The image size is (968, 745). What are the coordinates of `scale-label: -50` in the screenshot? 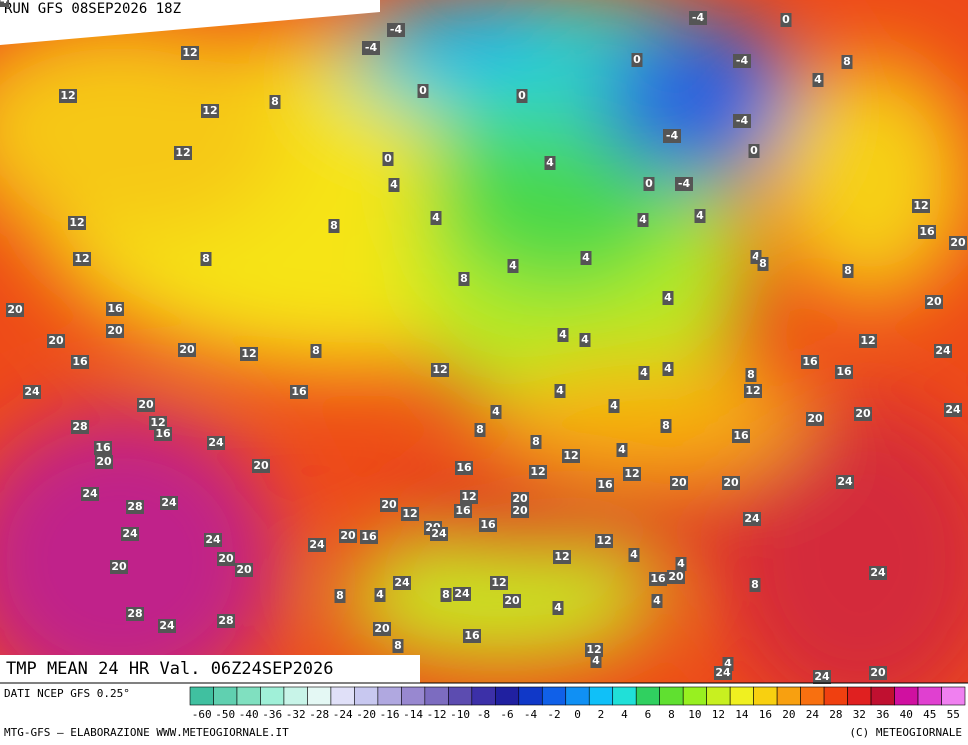 It's located at (225, 714).